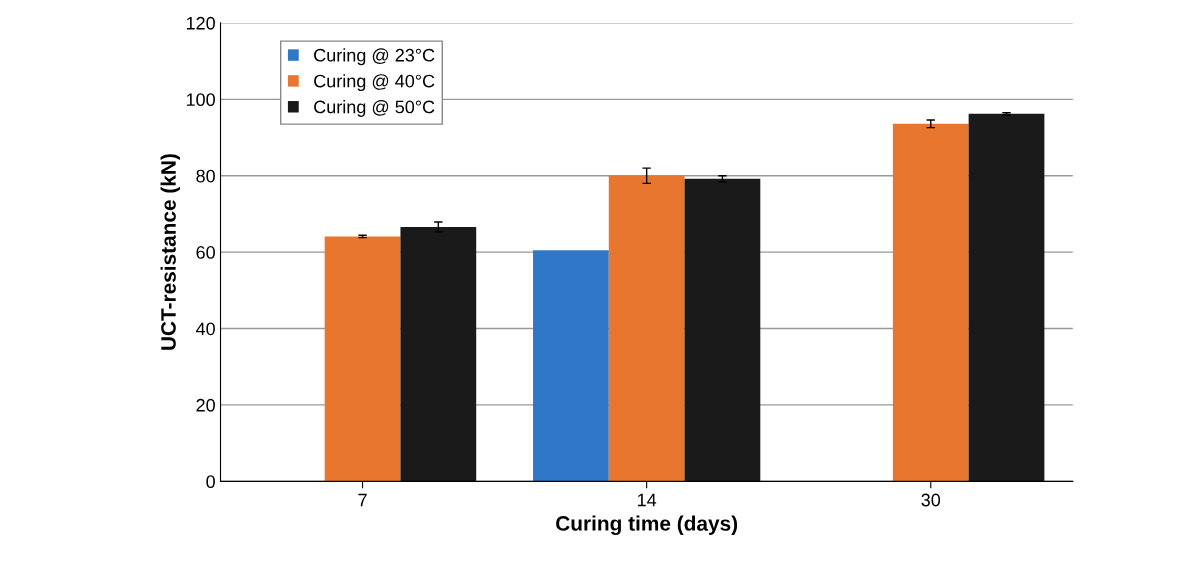 The height and width of the screenshot is (573, 1192). What do you see at coordinates (374, 57) in the screenshot?
I see `legend-label: Curing @ 23°C` at bounding box center [374, 57].